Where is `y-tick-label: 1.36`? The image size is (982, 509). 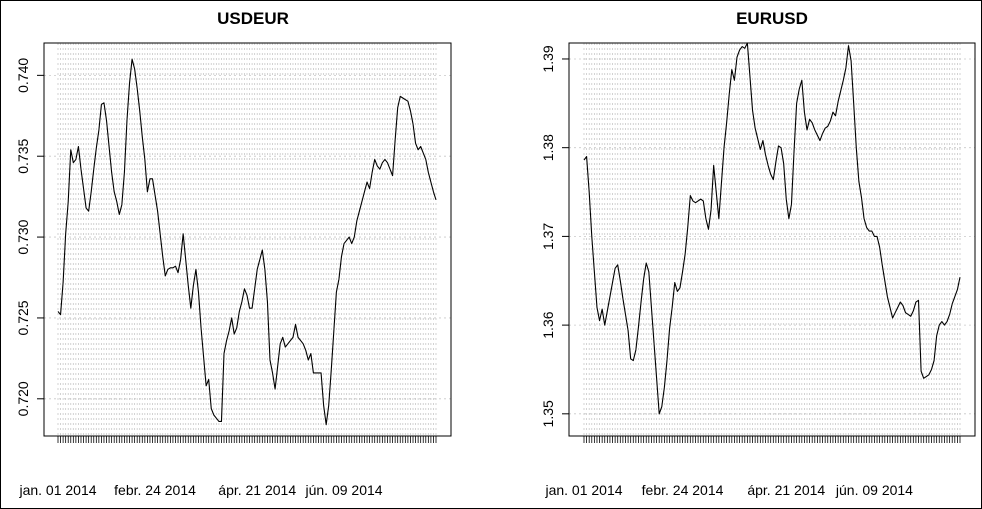 y-tick-label: 1.36 is located at coordinates (548, 324).